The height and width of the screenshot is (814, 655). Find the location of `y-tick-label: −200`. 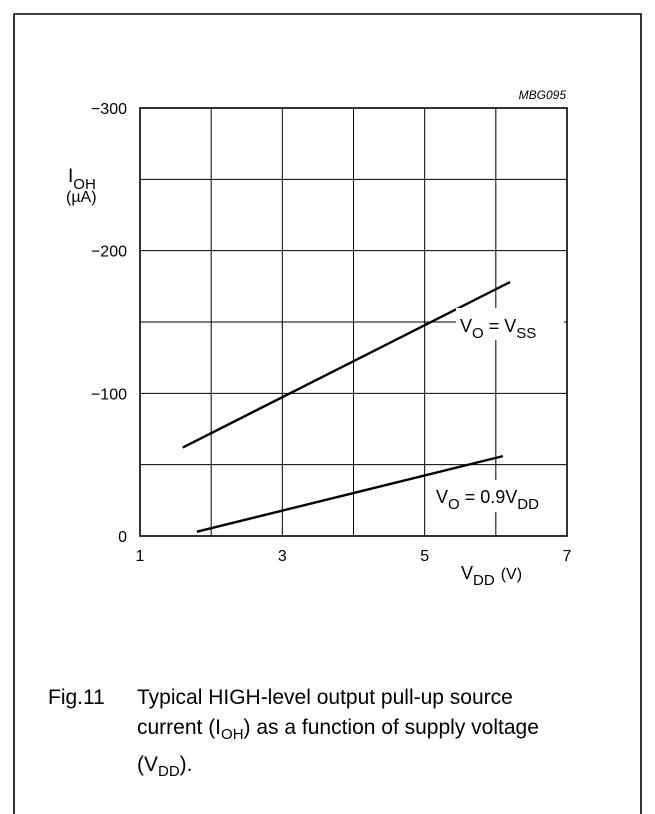

y-tick-label: −200 is located at coordinates (109, 252).